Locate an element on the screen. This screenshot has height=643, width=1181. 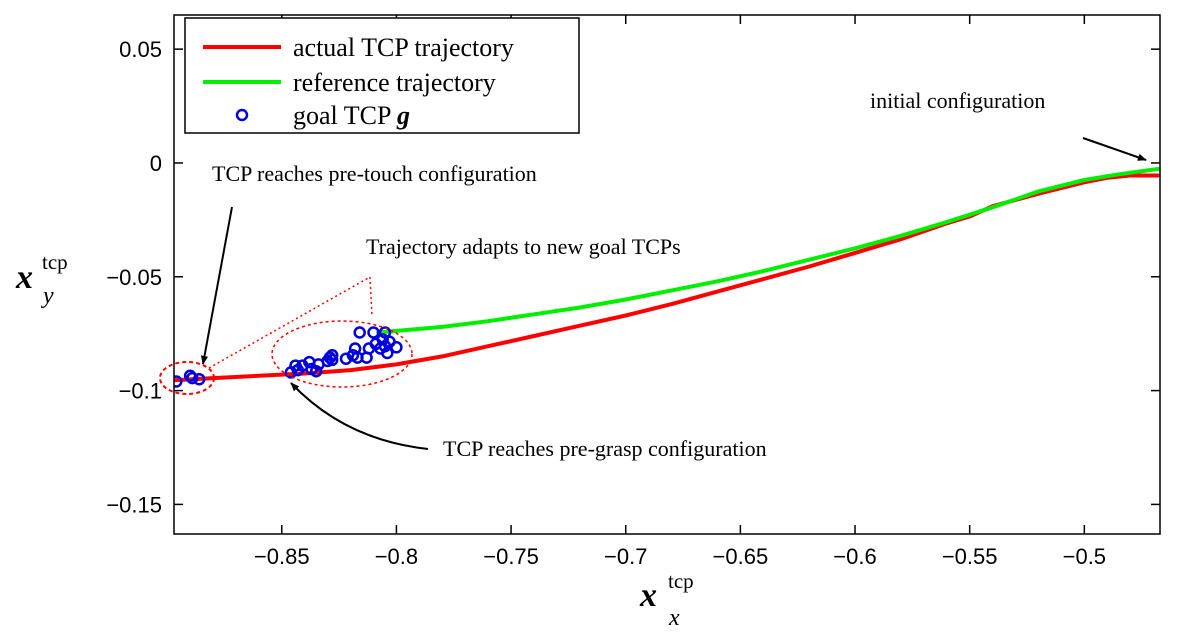
legend-label-goal: goal TCP g is located at coordinates (351, 115).